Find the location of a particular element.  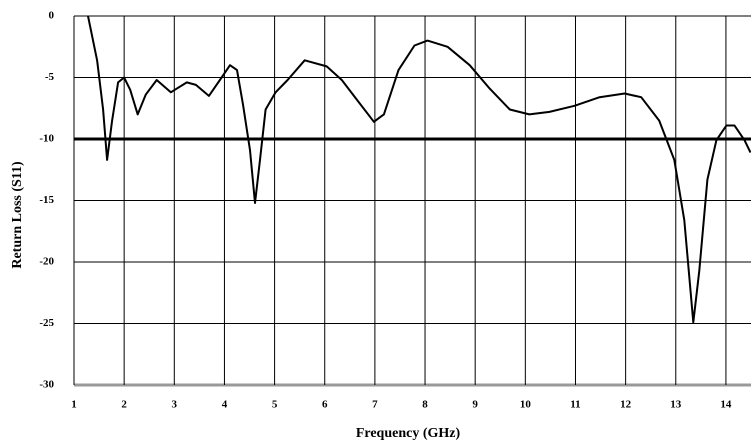

y-tick-label: -25 is located at coordinates (46, 323).